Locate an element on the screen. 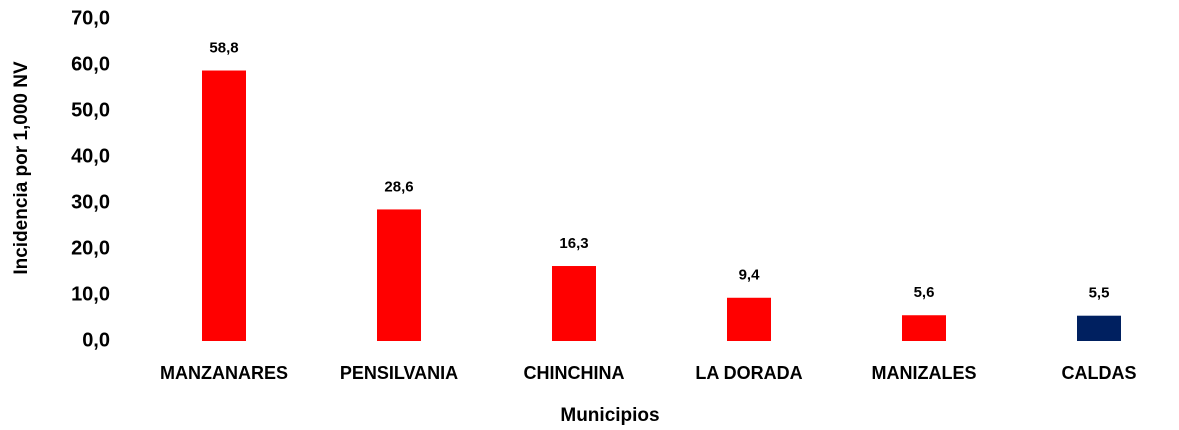  data-label: 58,8 is located at coordinates (223, 47).